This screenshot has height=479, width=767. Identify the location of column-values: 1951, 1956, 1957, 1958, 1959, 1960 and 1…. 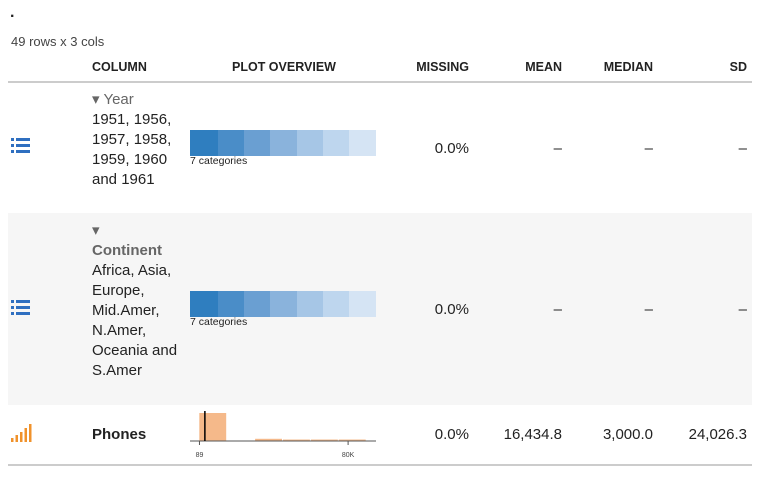
(132, 149).